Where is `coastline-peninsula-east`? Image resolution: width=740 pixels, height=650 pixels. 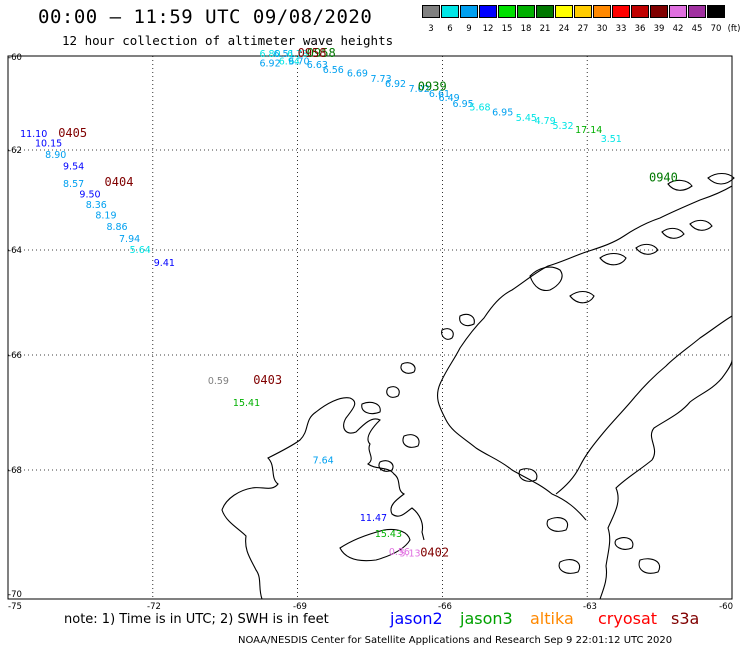
coastline-peninsula-east is located at coordinates (666, 479).